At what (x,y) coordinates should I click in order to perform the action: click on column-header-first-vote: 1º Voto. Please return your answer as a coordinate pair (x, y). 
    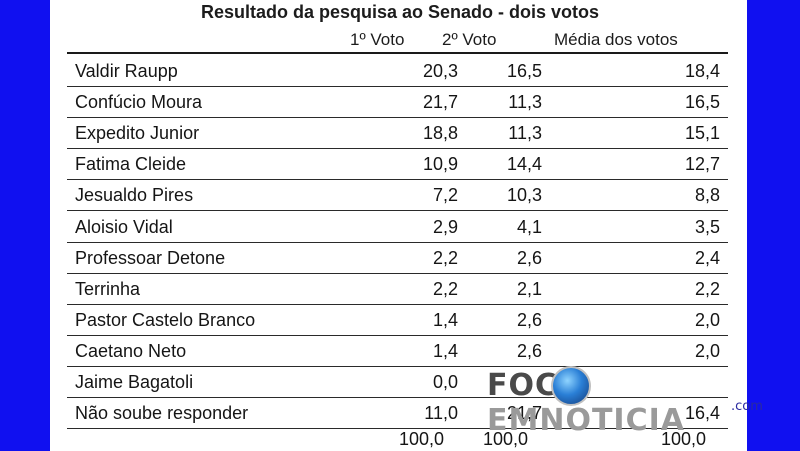
    Looking at the image, I should click on (377, 39).